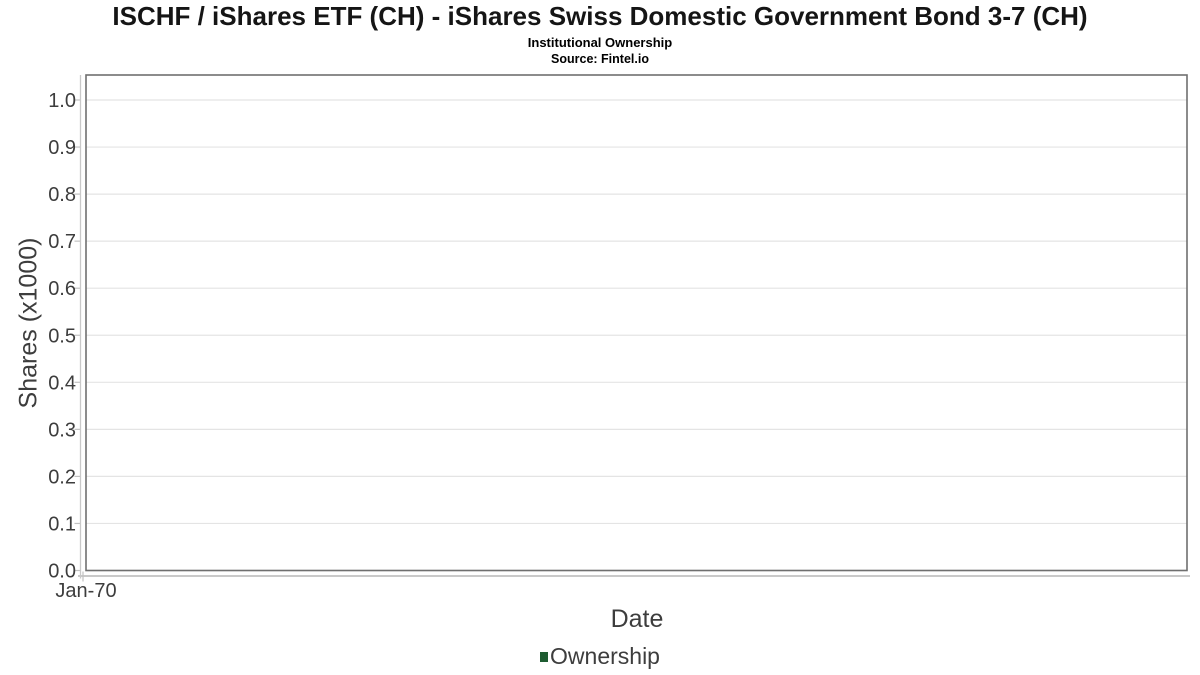 The width and height of the screenshot is (1200, 675). I want to click on y-tick-label: 1.0, so click(62, 101).